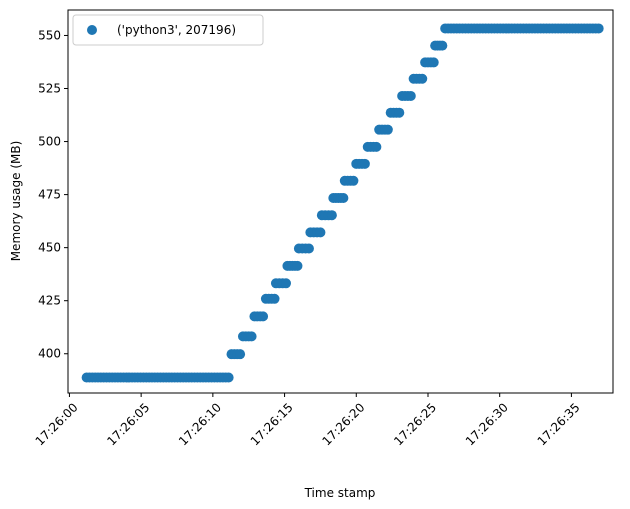 This screenshot has height=509, width=630. What do you see at coordinates (49, 195) in the screenshot?
I see `y-tick-label-475: 475` at bounding box center [49, 195].